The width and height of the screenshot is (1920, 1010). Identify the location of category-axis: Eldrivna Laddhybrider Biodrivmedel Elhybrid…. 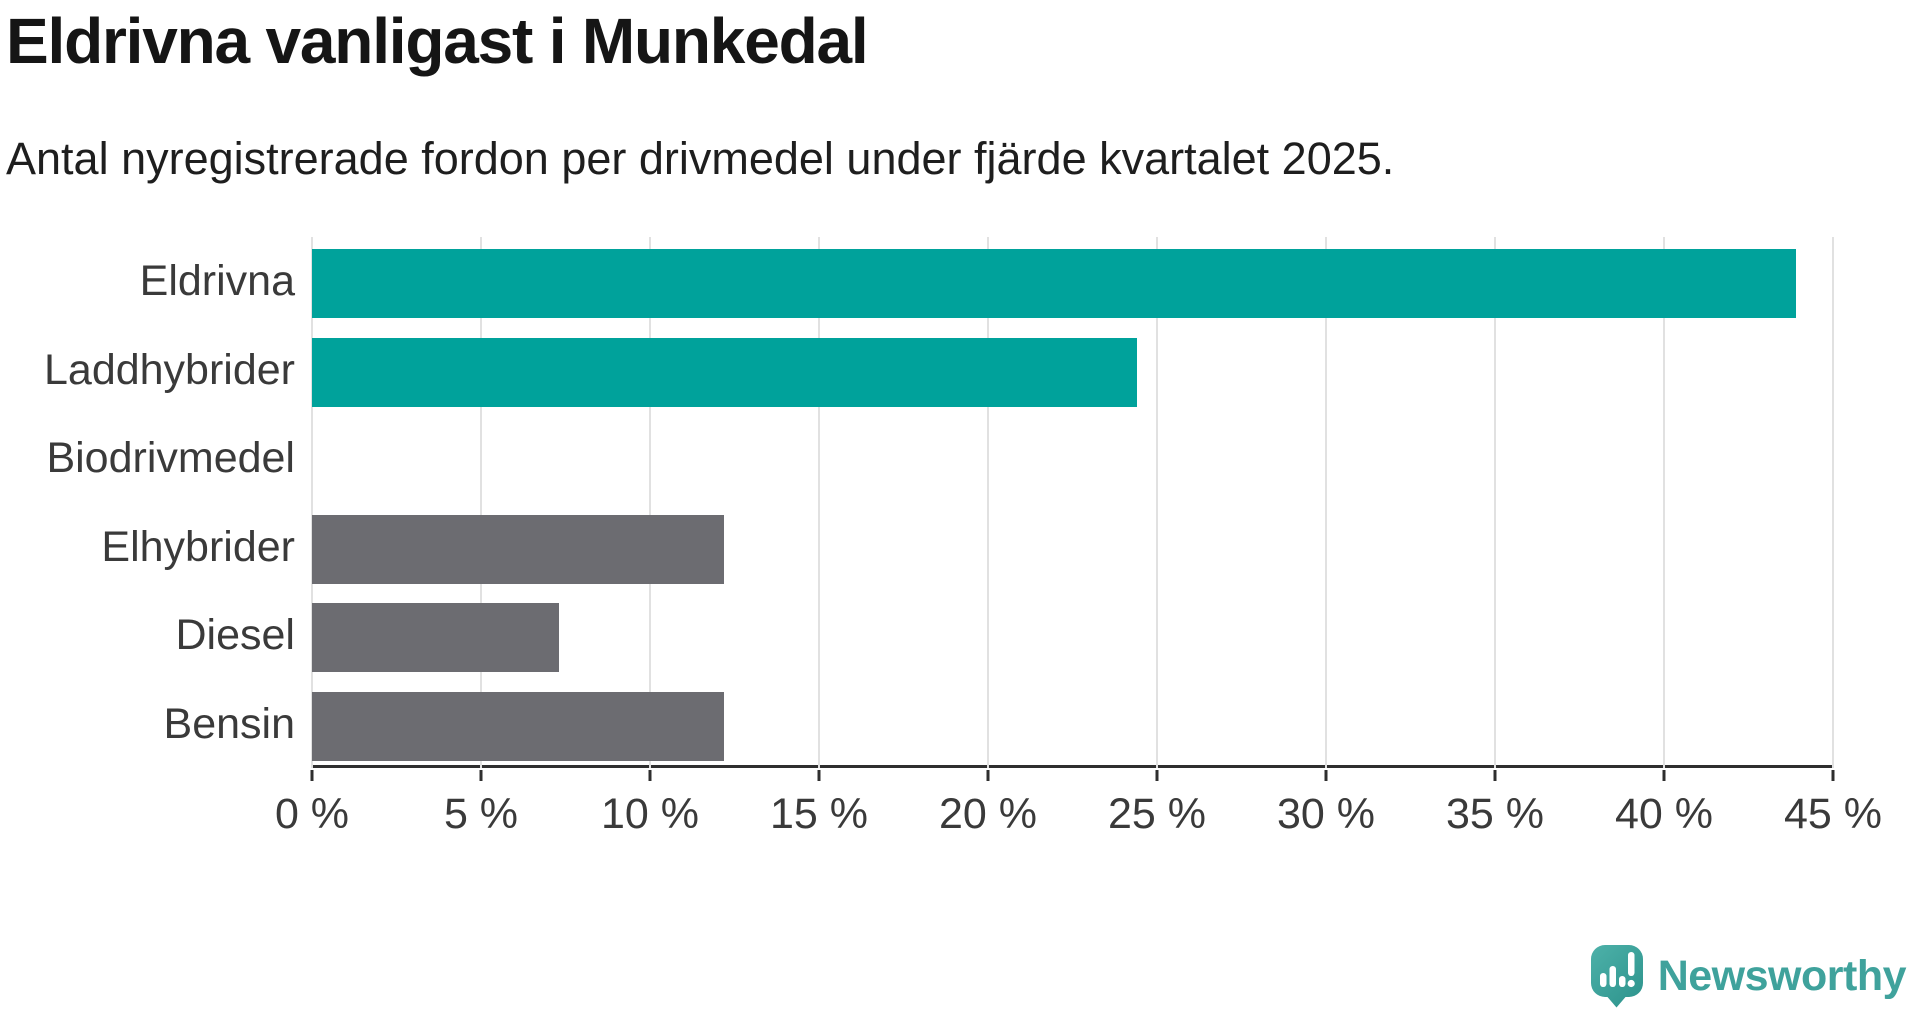
(147, 502).